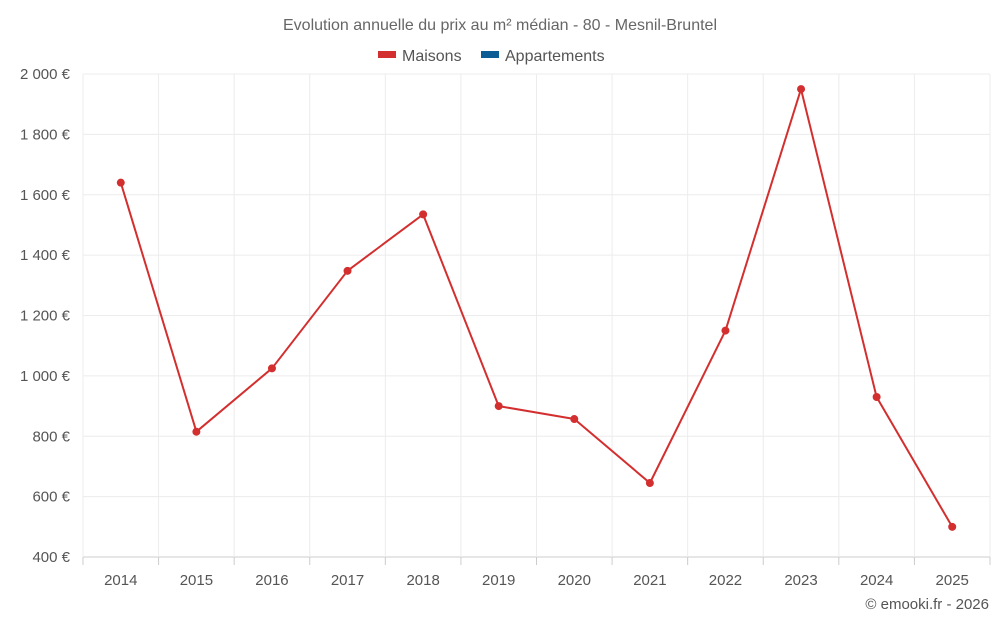 This screenshot has width=1000, height=625. What do you see at coordinates (271, 580) in the screenshot?
I see `x-tick-label: 2016` at bounding box center [271, 580].